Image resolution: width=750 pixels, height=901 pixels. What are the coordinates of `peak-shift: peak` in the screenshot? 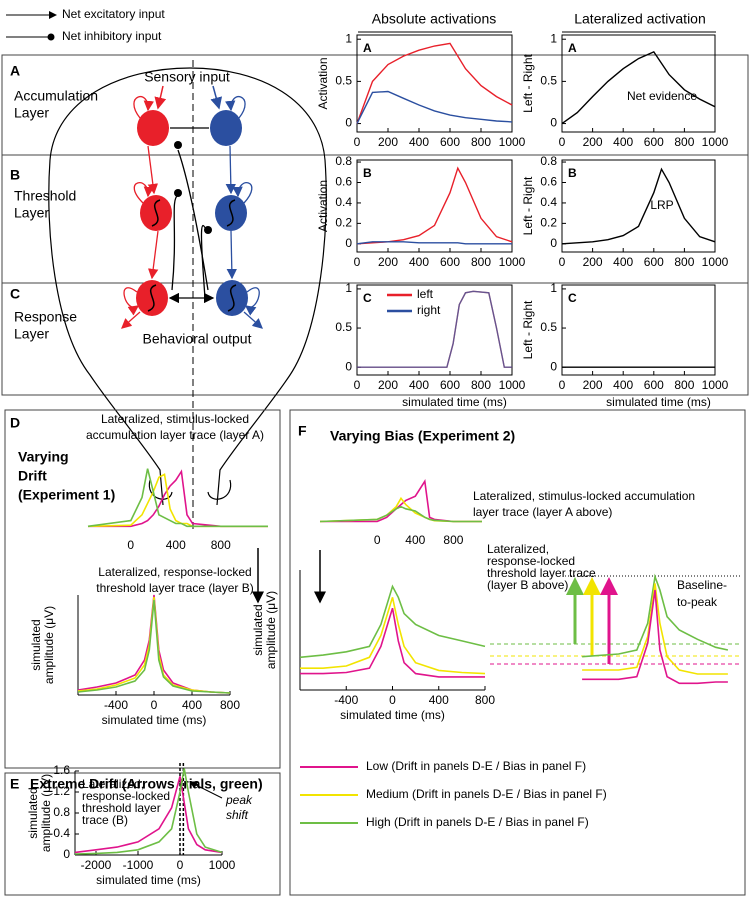 It's located at (239, 800).